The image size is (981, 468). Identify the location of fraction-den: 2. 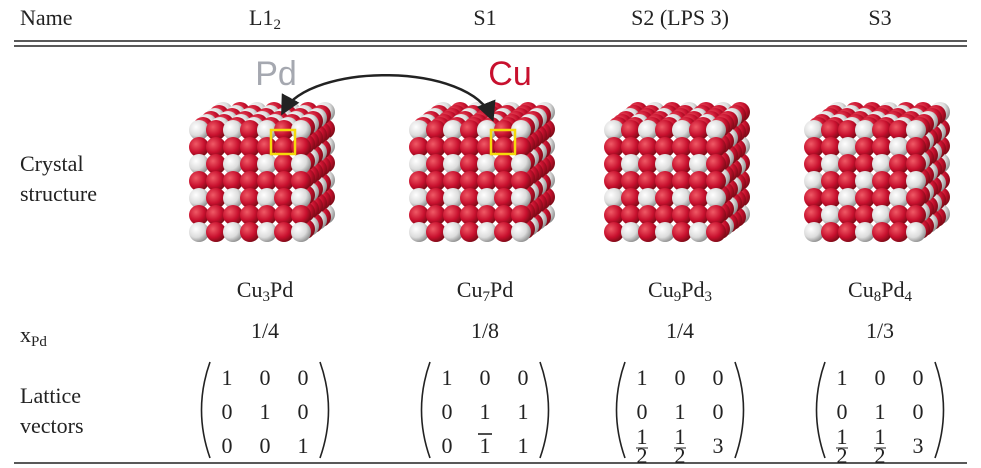
(680, 455).